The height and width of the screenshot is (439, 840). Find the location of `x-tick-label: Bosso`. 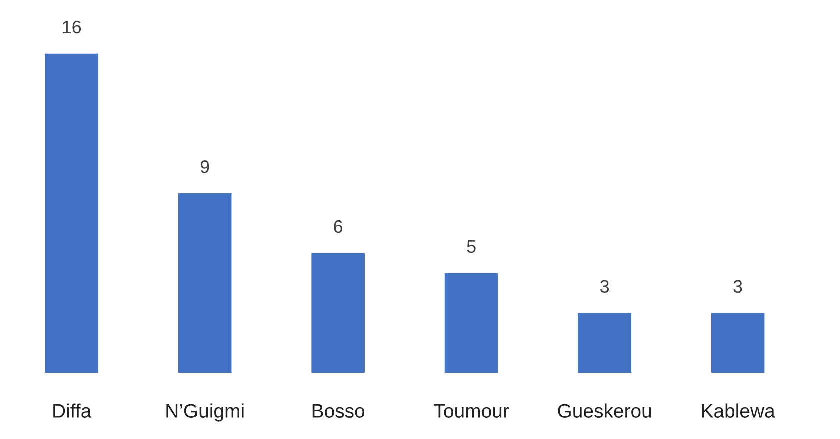

x-tick-label: Bosso is located at coordinates (338, 411).